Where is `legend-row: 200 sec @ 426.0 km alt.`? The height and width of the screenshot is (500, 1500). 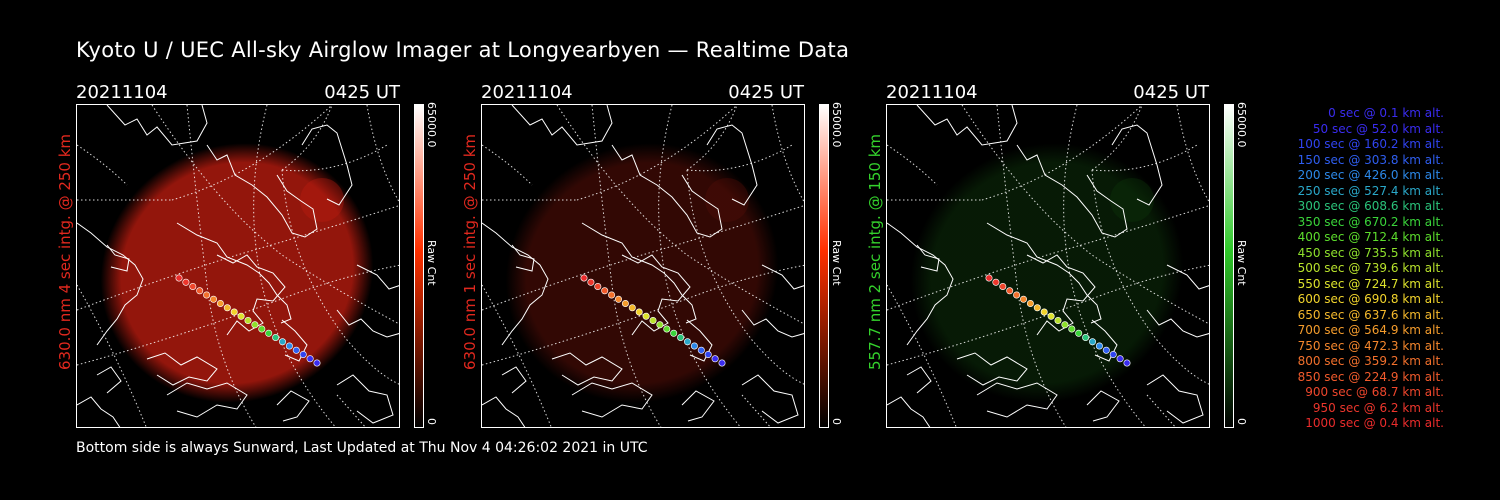 legend-row: 200 sec @ 426.0 km alt. is located at coordinates (1370, 175).